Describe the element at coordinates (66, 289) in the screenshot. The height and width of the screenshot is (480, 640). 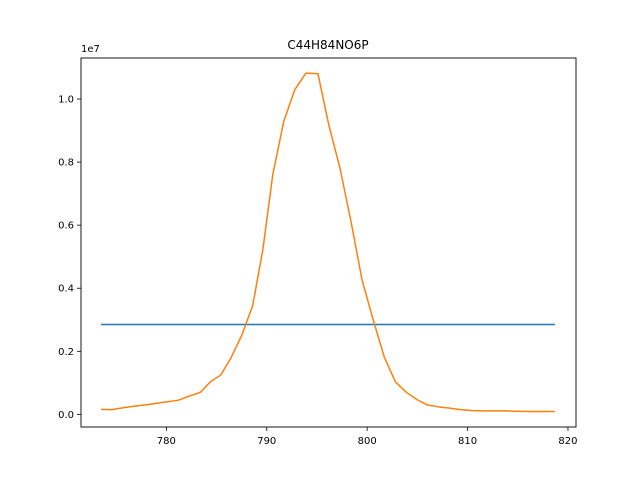
I see `y-tick-label: 0.4` at that location.